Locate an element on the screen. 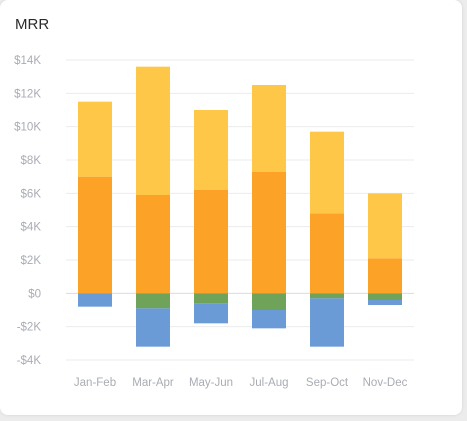  x-tick-label: Mar-Apr is located at coordinates (153, 383).